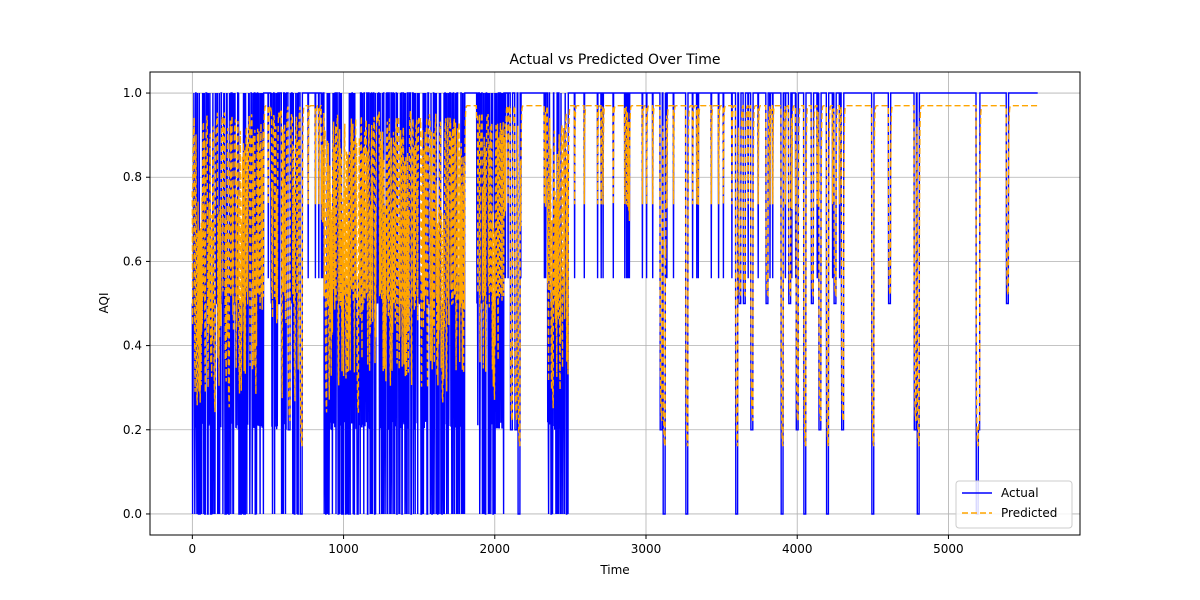  Describe the element at coordinates (343, 549) in the screenshot. I see `x-tick-label: 1000` at that location.